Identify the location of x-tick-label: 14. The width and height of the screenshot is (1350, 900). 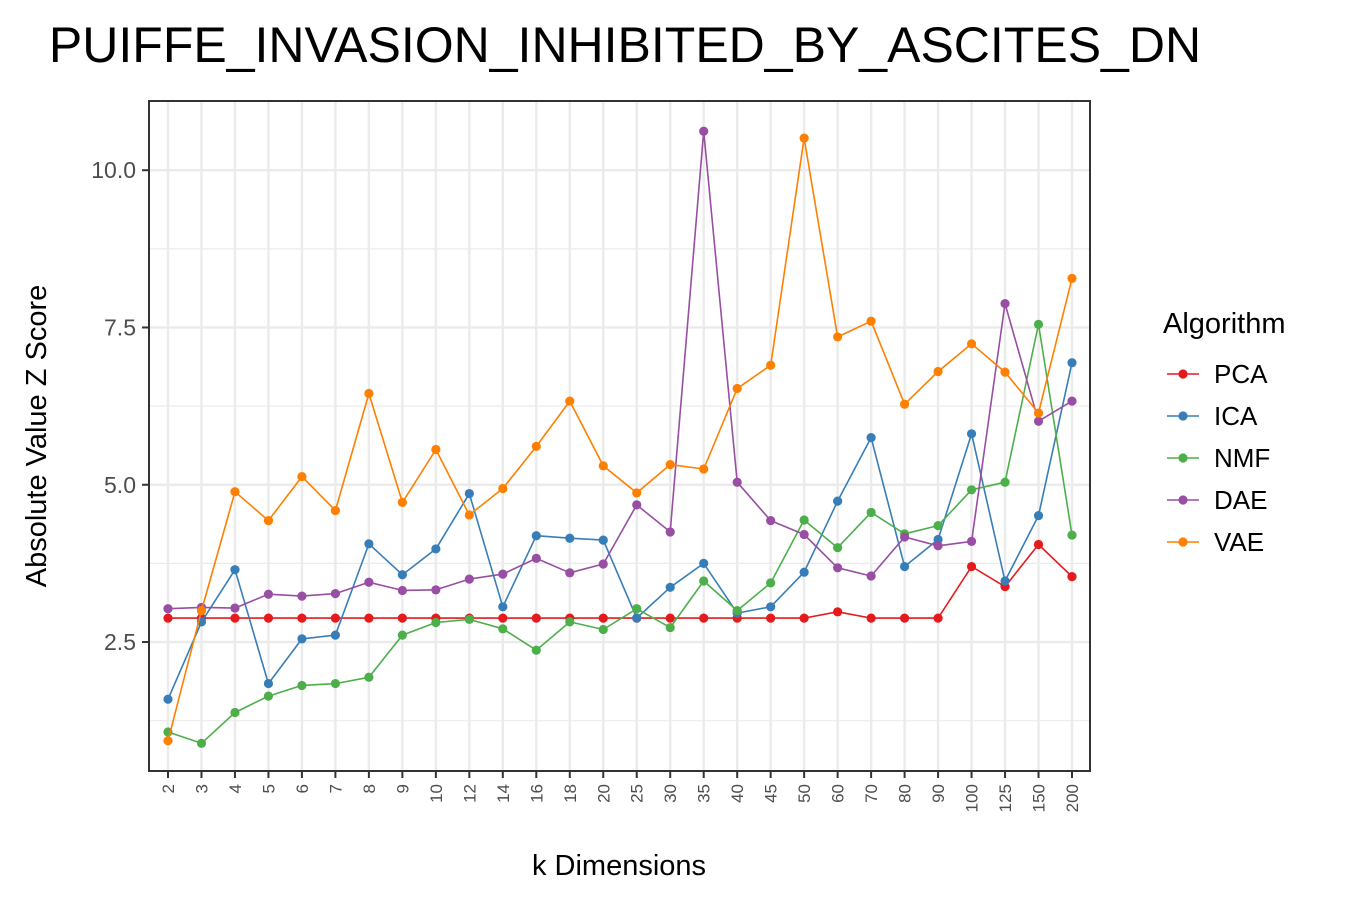
(503, 793).